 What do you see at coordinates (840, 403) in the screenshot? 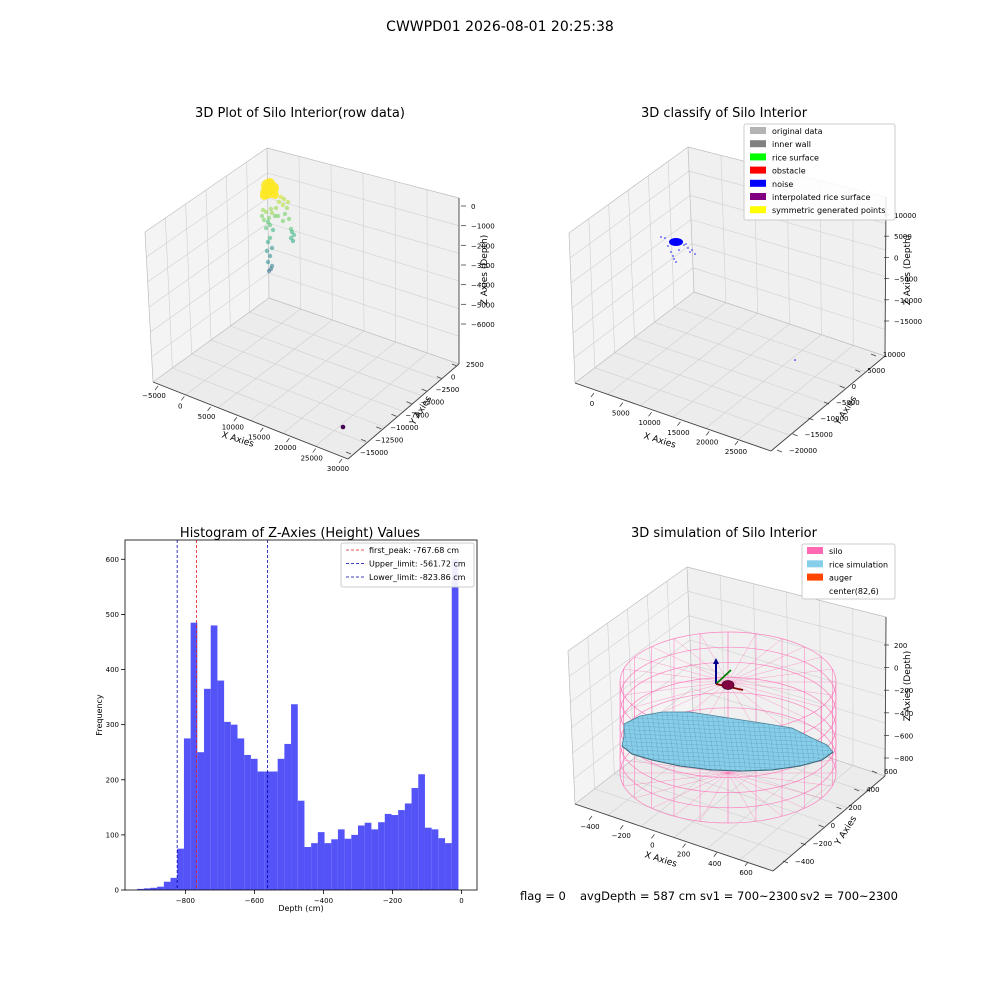
I see `classify-plot-y-ticks: 10000 5000 0 −5000 −10000 −15000 −20000` at bounding box center [840, 403].